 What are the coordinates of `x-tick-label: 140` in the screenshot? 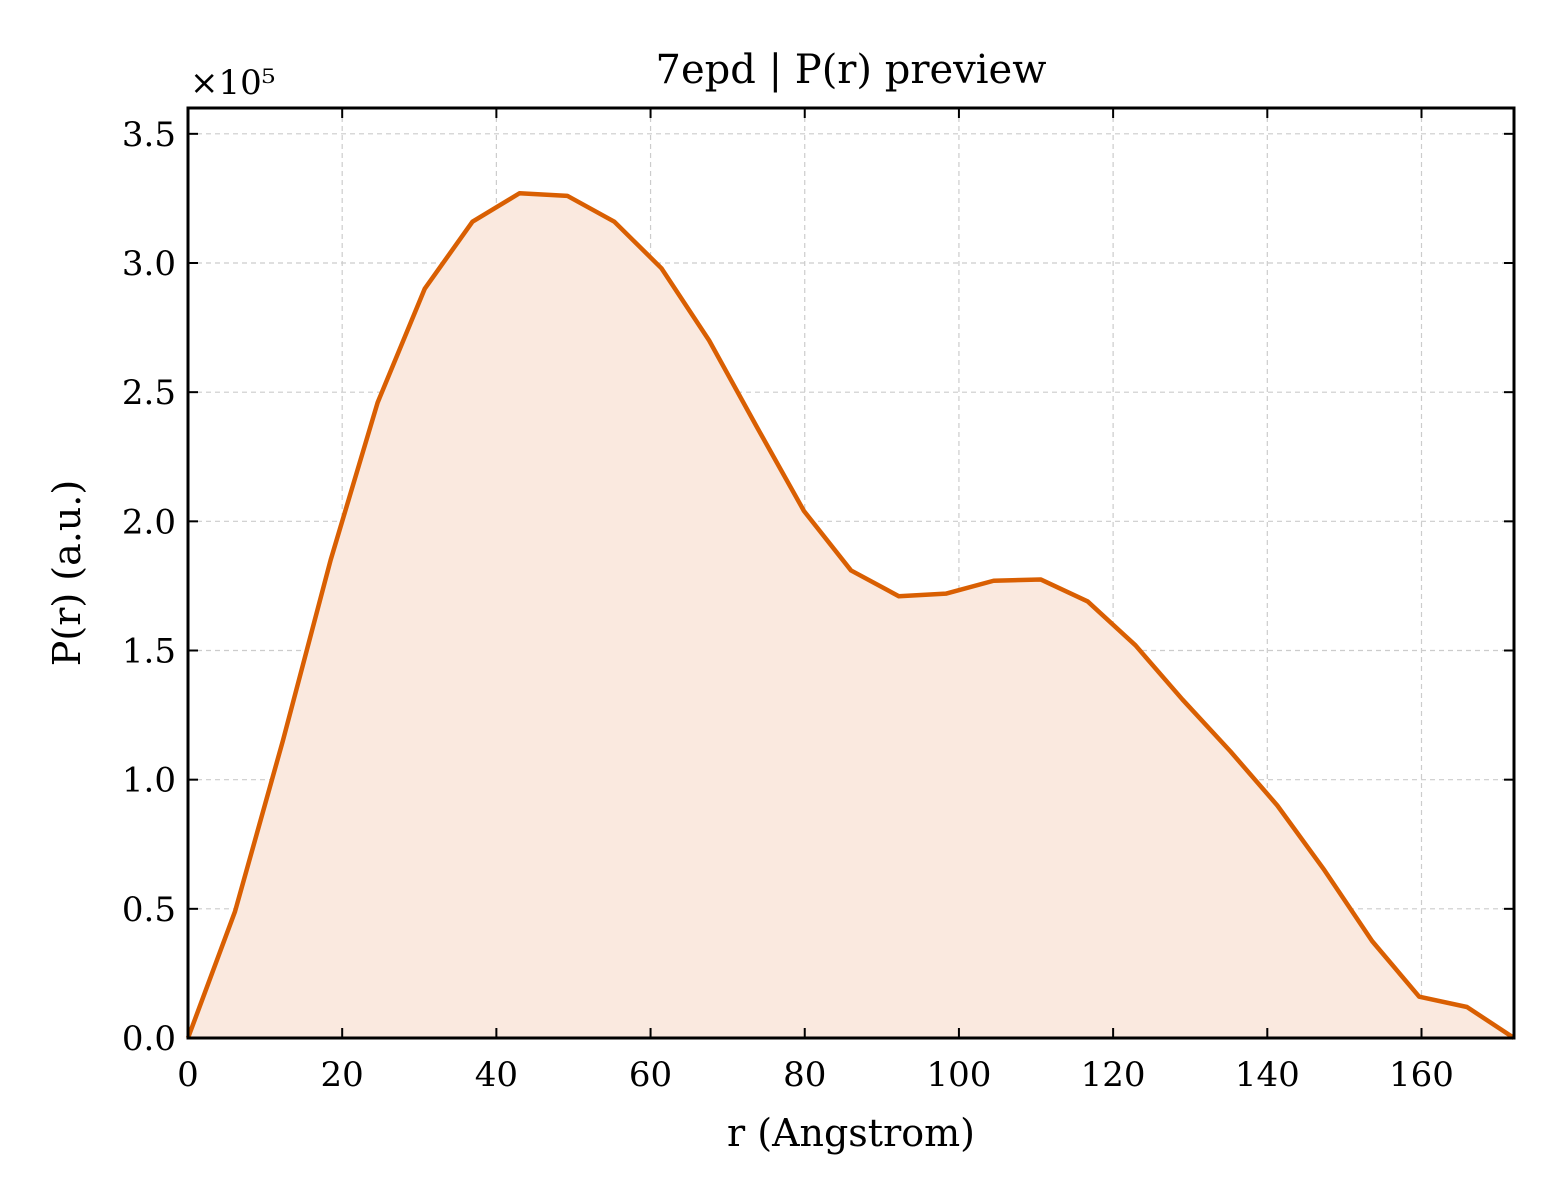 It's located at (1267, 1075).